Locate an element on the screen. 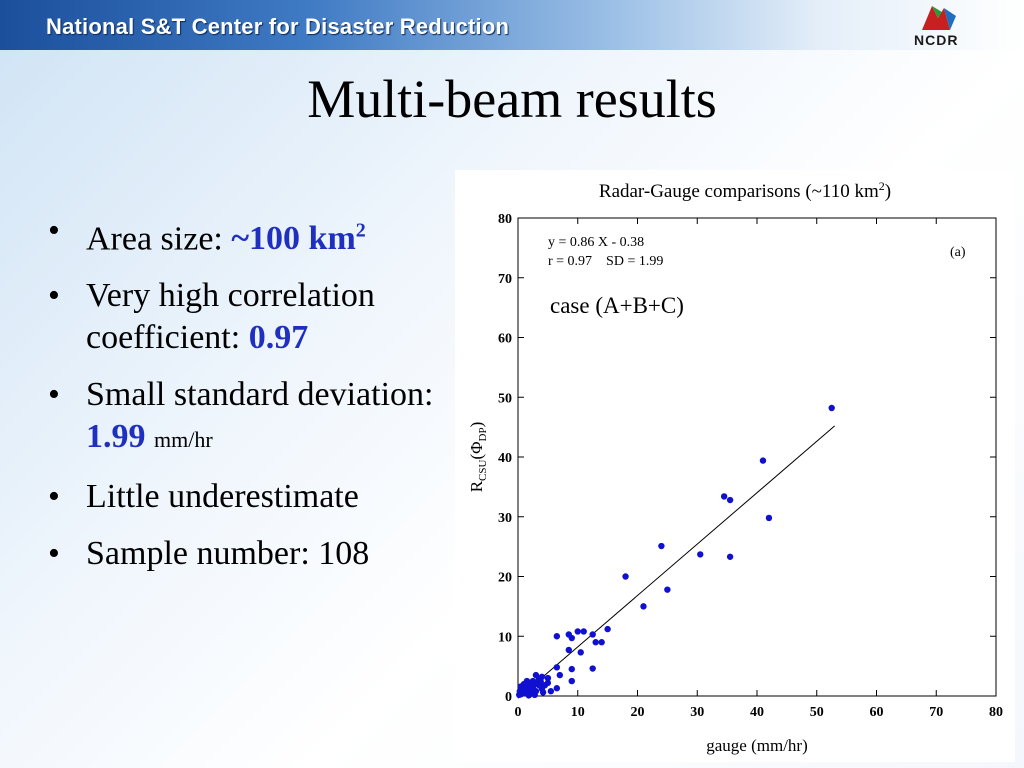 Image resolution: width=1024 pixels, height=768 pixels. logo-text: NCDR is located at coordinates (936, 40).